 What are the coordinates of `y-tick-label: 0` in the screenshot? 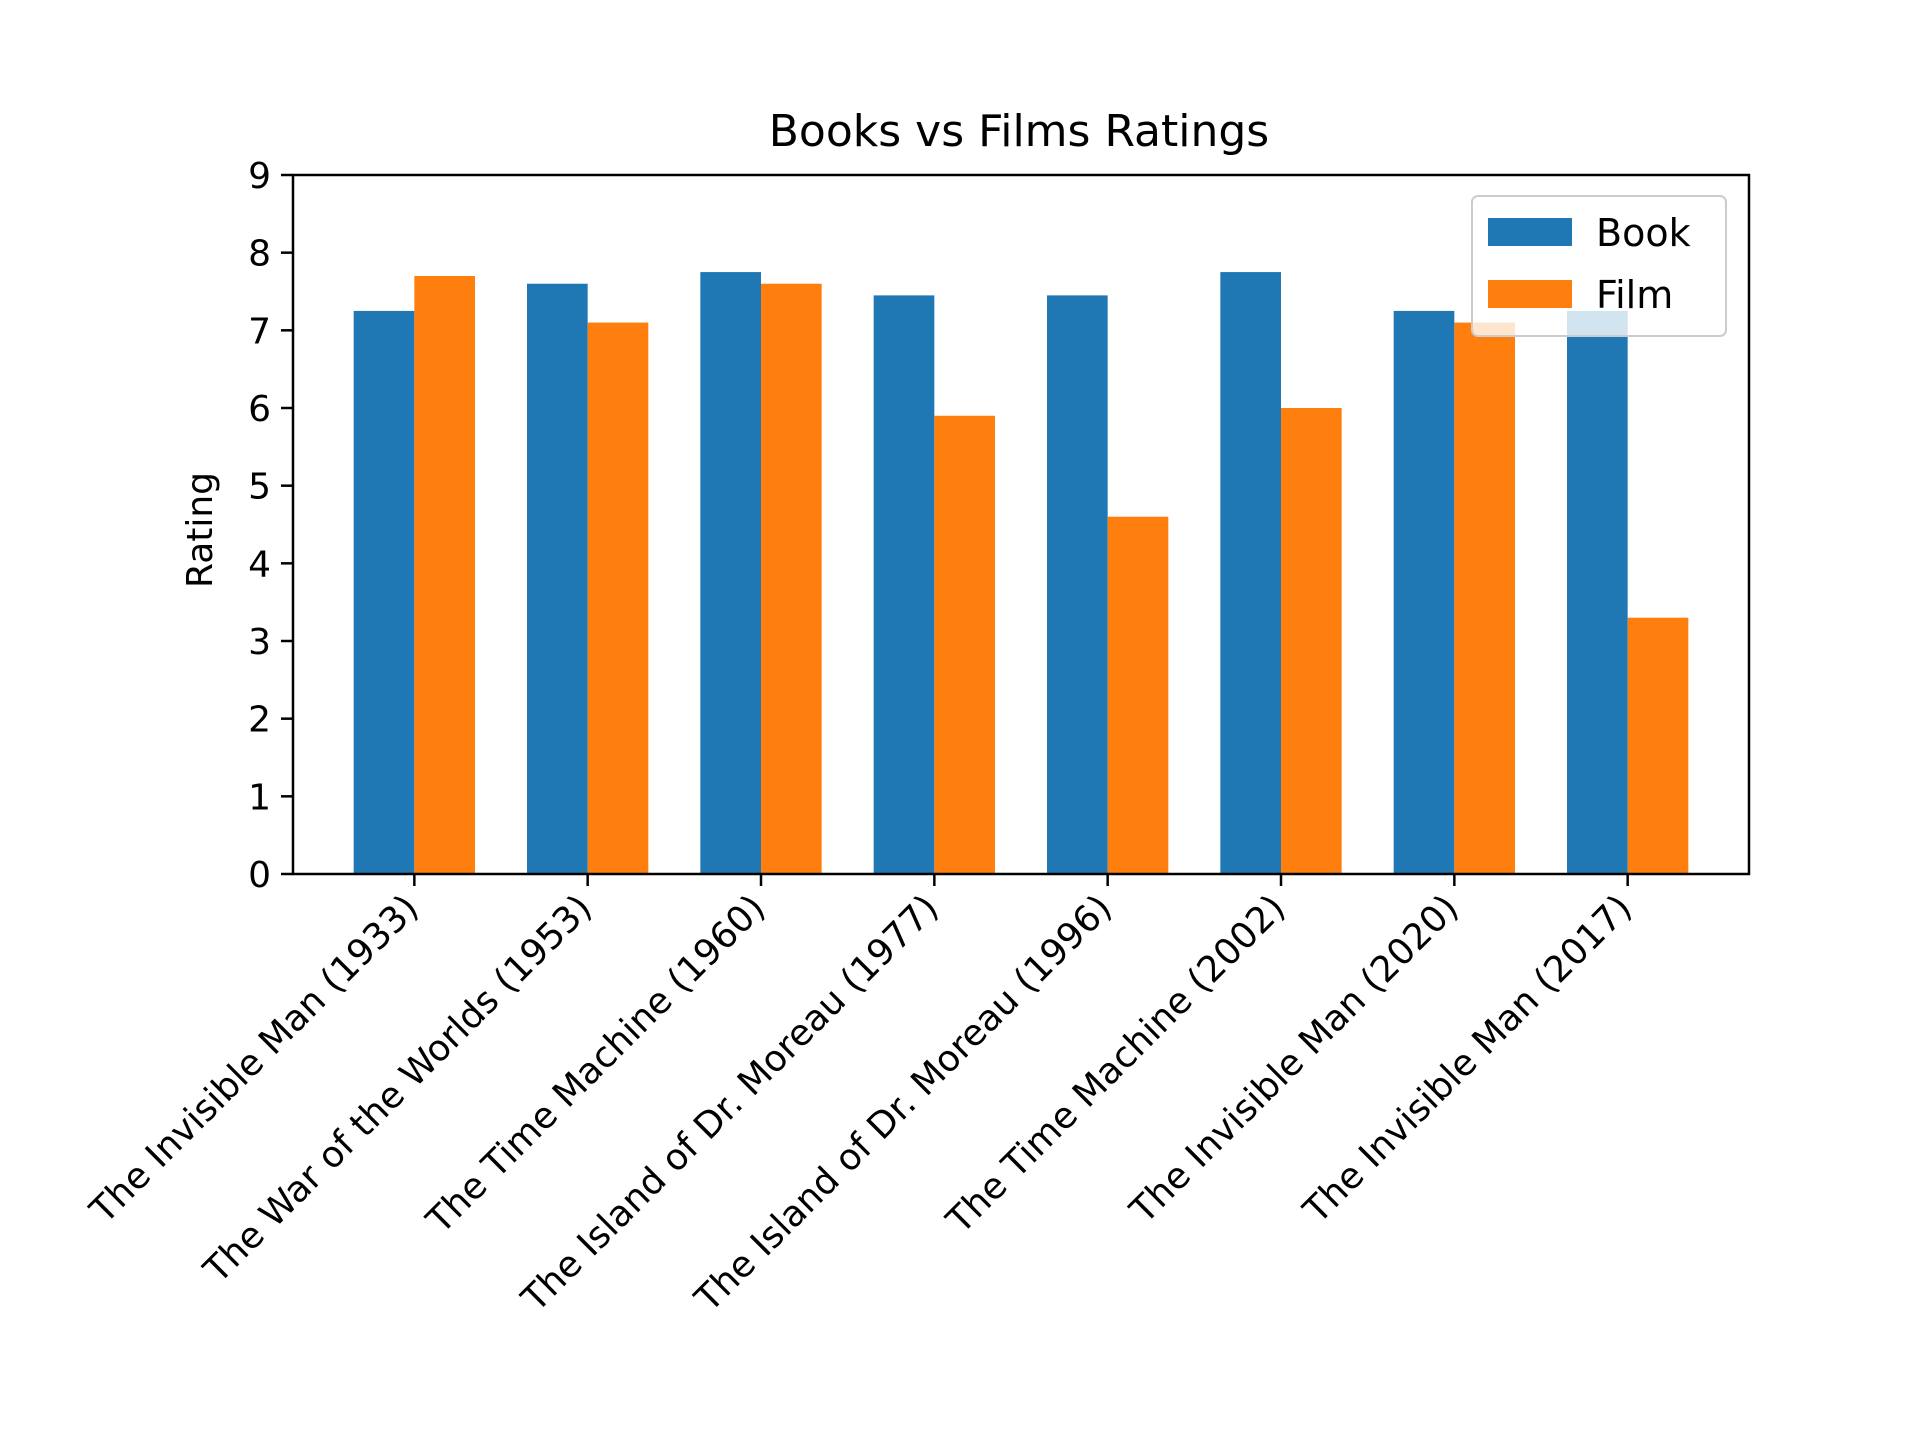 It's located at (259, 875).